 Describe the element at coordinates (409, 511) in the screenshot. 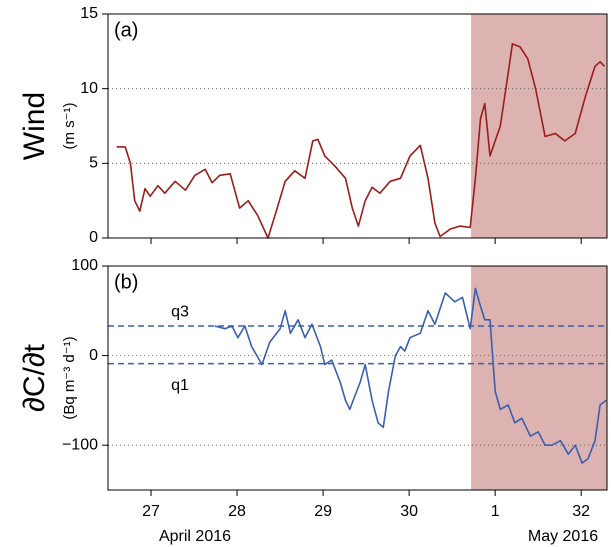

I see `x-tick-label: 30` at that location.